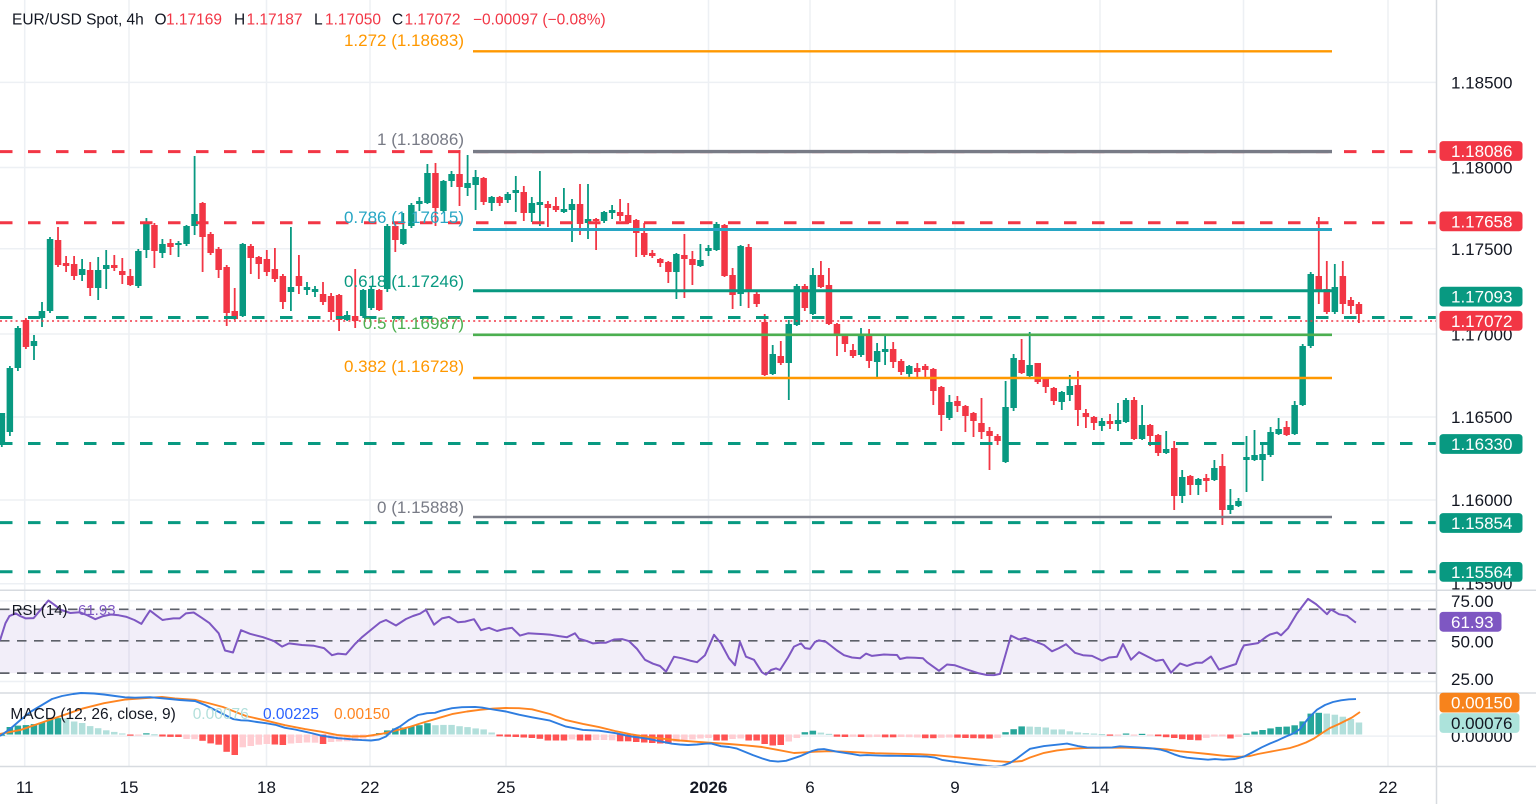  I want to click on svg-text: 9, so click(954, 787).